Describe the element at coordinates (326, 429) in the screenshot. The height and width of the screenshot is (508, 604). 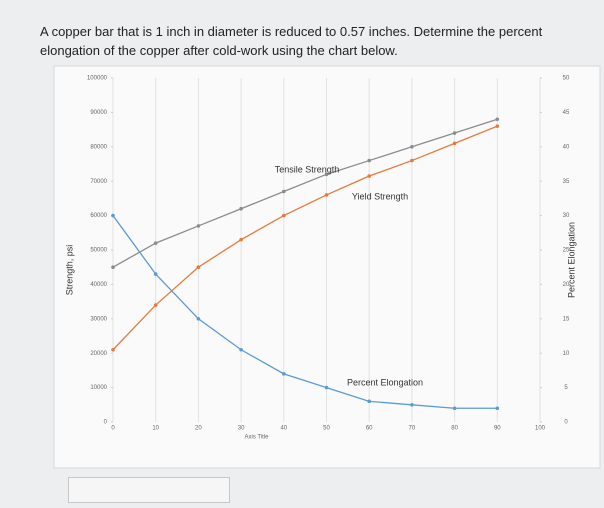
I see `x-tick-label: 50` at that location.